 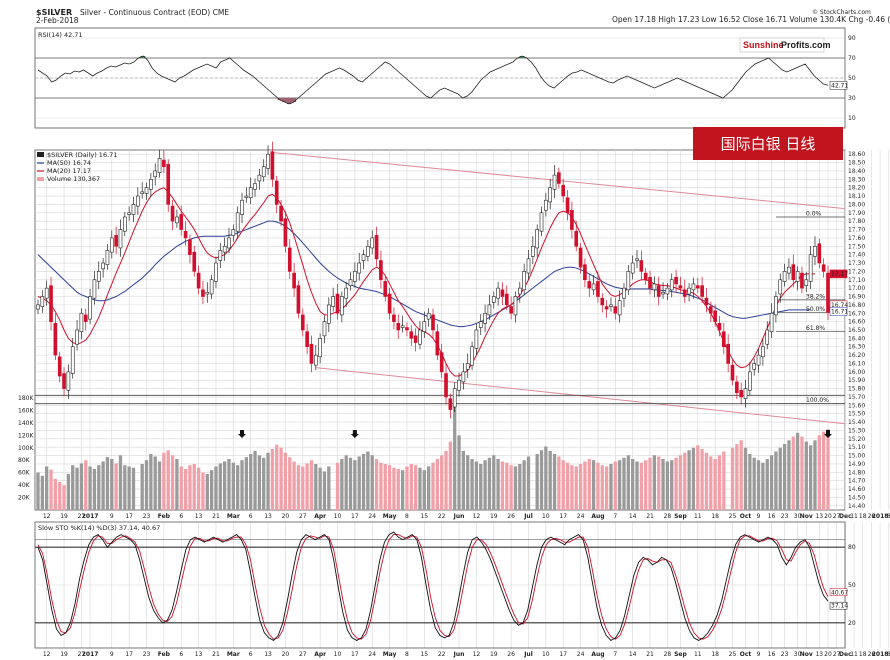 I want to click on price-tick-label: 14.50, so click(x=856, y=497).